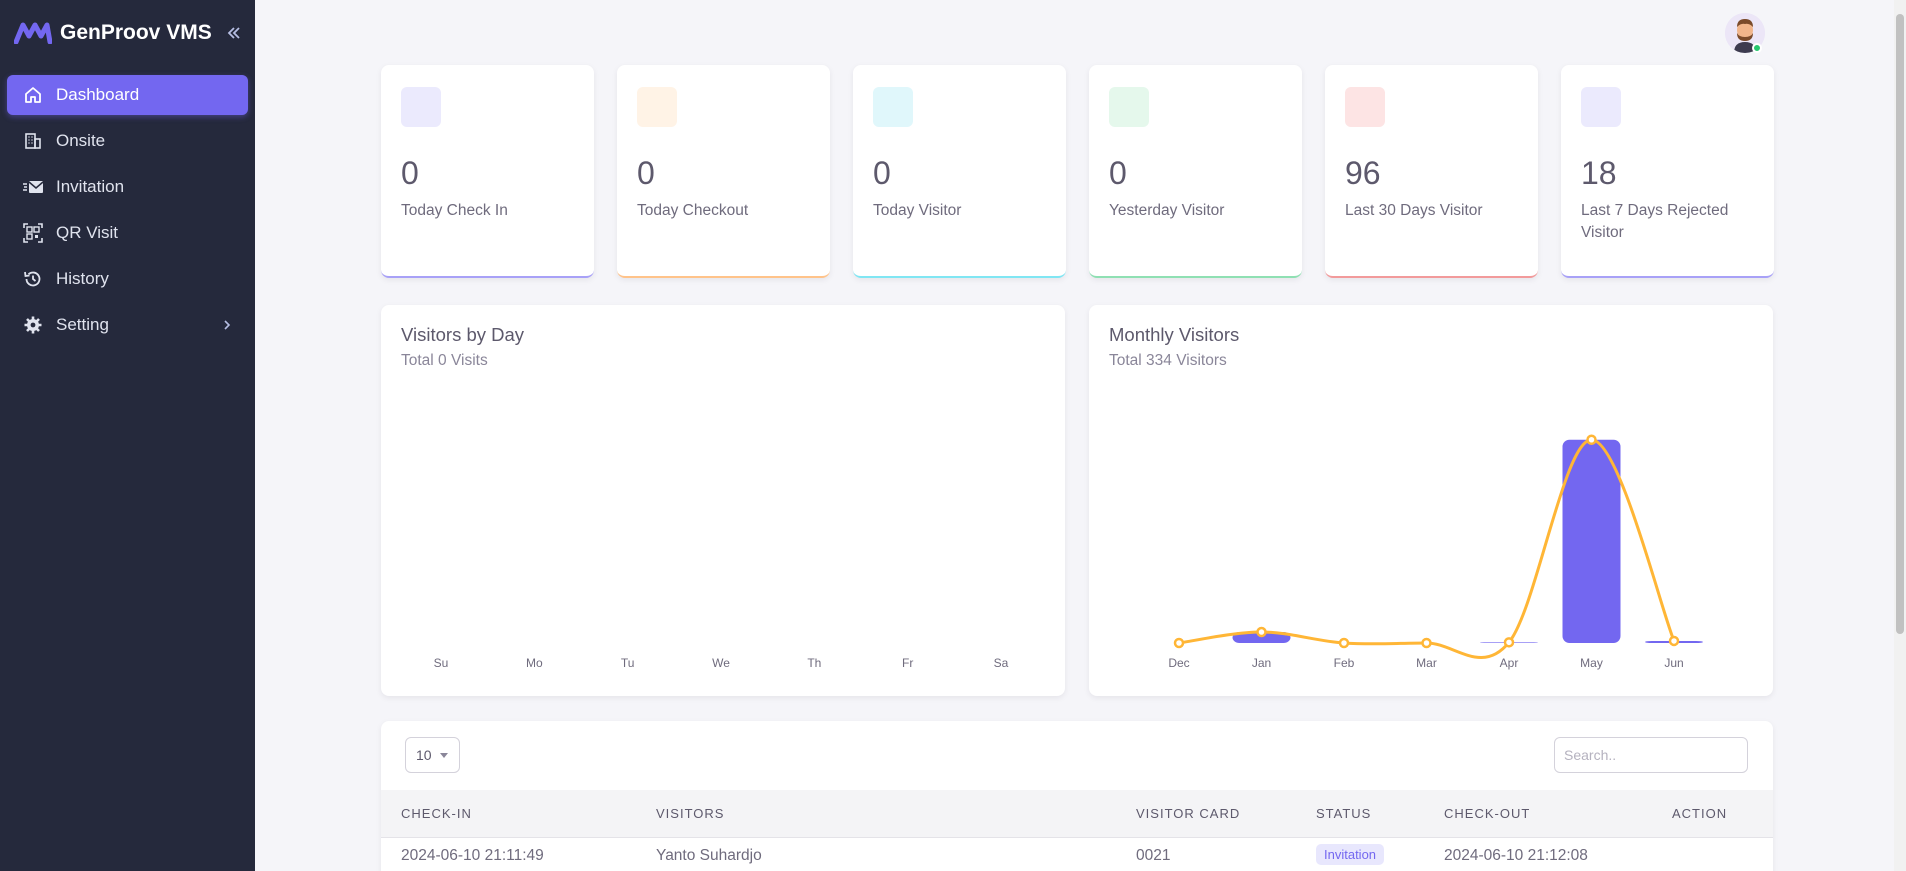 The height and width of the screenshot is (871, 1906). What do you see at coordinates (487, 171) in the screenshot?
I see `stat-card-today-check-in: 0 Today Check In` at bounding box center [487, 171].